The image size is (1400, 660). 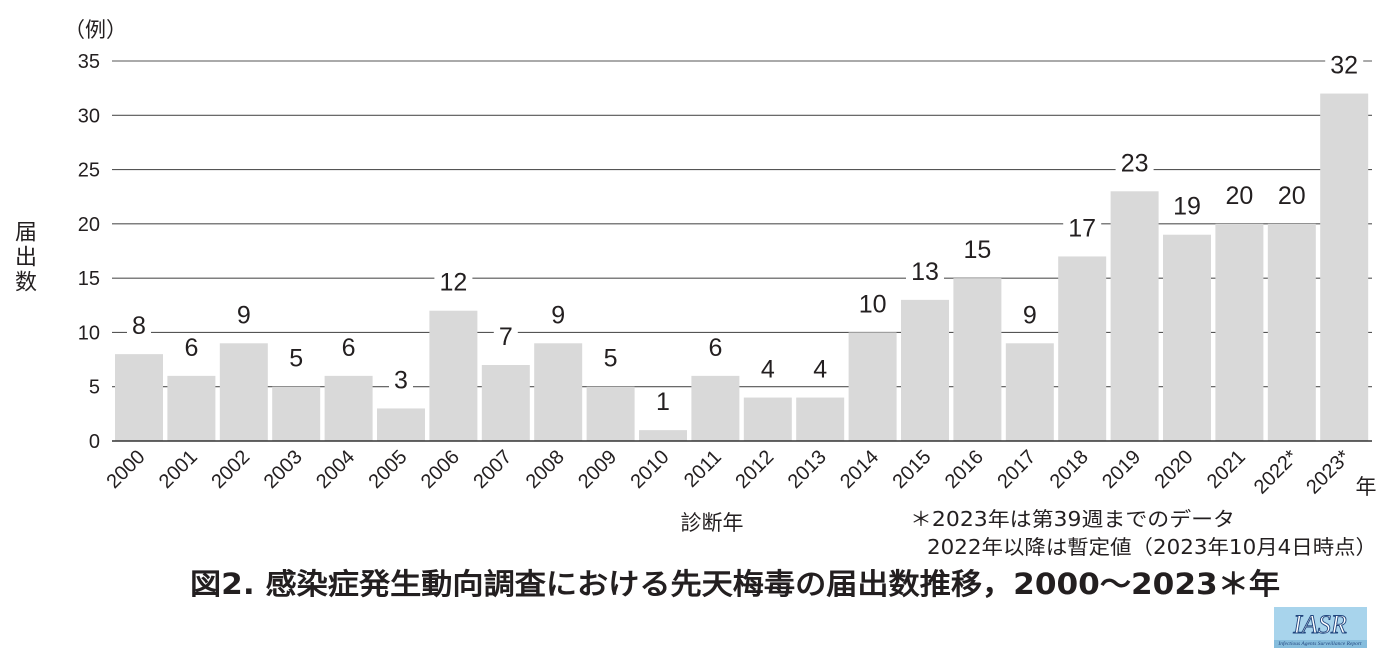 I want to click on value-label-2021: 20, so click(x=1239, y=196).